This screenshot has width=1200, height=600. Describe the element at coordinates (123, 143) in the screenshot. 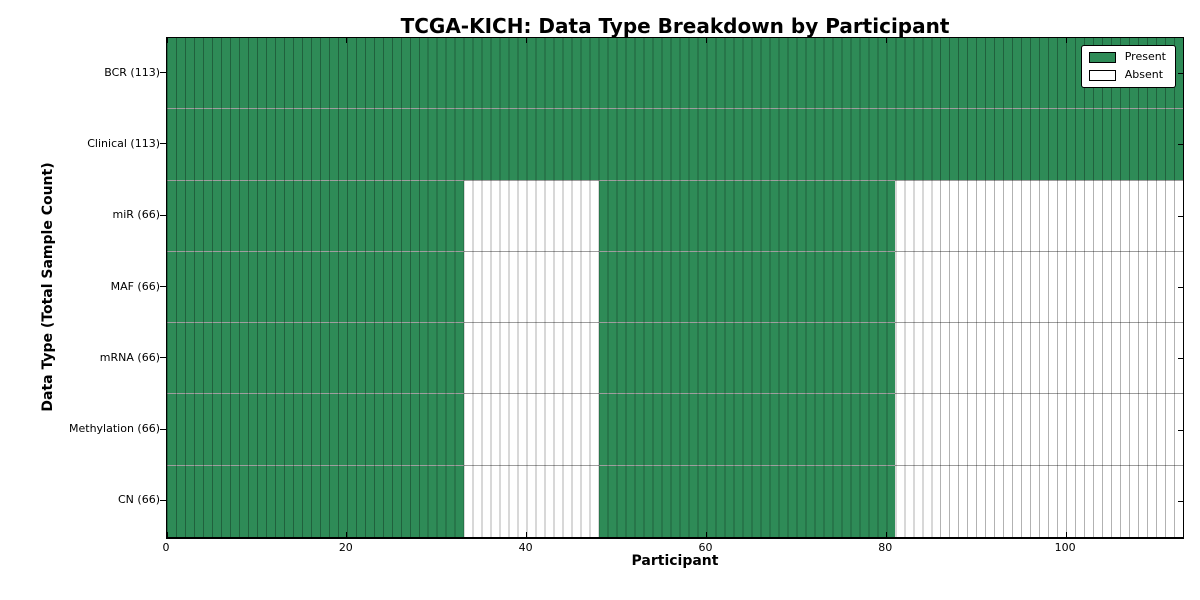

I see `y-tick-label: Clinical (113)` at that location.